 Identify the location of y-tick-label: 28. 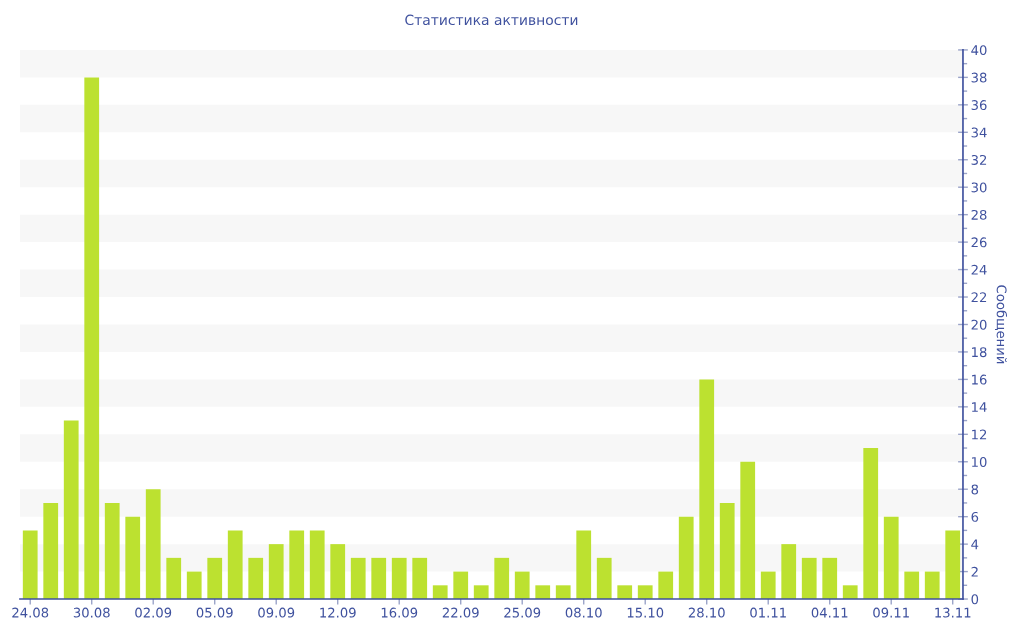
(979, 214).